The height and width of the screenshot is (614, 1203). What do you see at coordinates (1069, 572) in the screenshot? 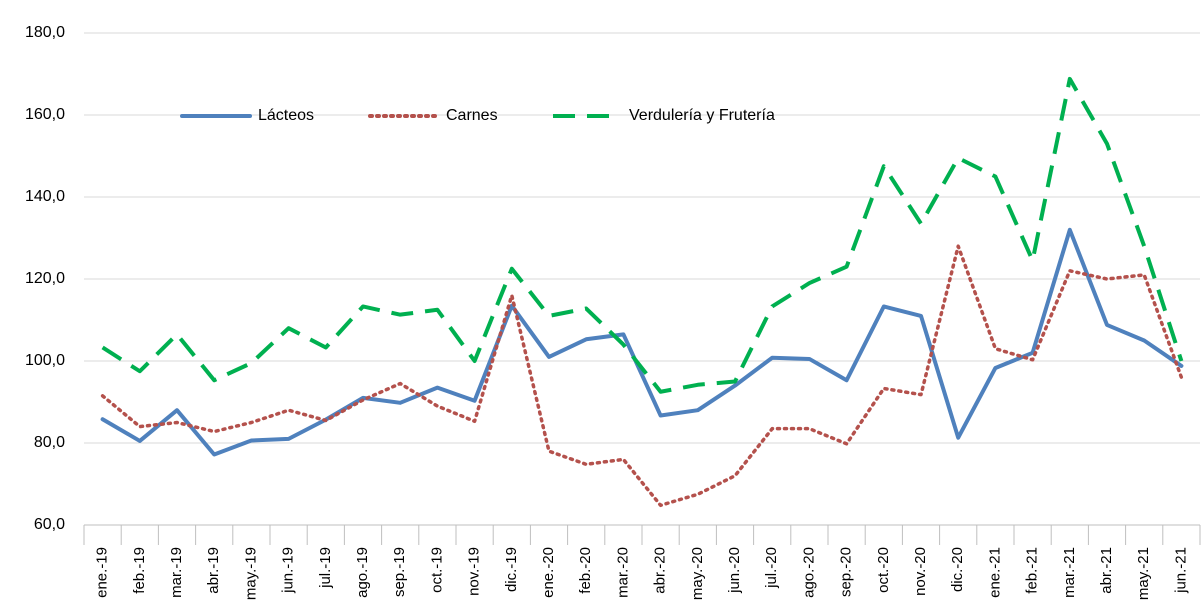
I see `x-tick-label: mar.-21` at bounding box center [1069, 572].